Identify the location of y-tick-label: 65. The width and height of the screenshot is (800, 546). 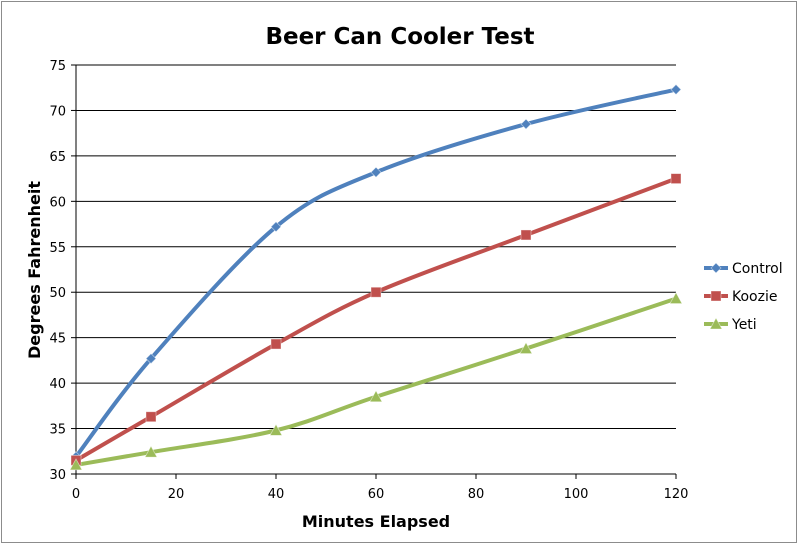
(57, 157).